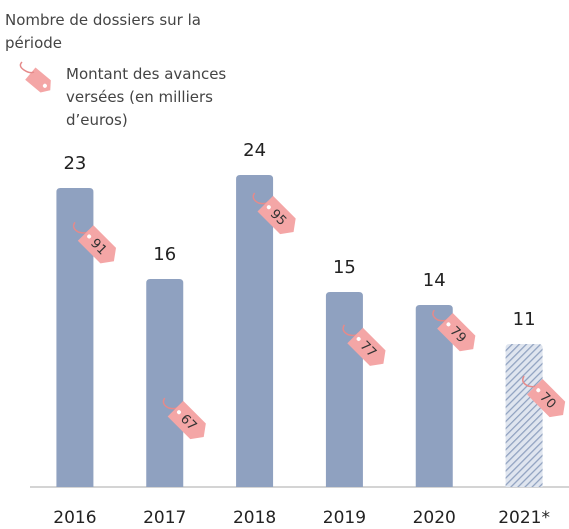 Image resolution: width=569 pixels, height=529 pixels. I want to click on value-label: 24, so click(254, 150).